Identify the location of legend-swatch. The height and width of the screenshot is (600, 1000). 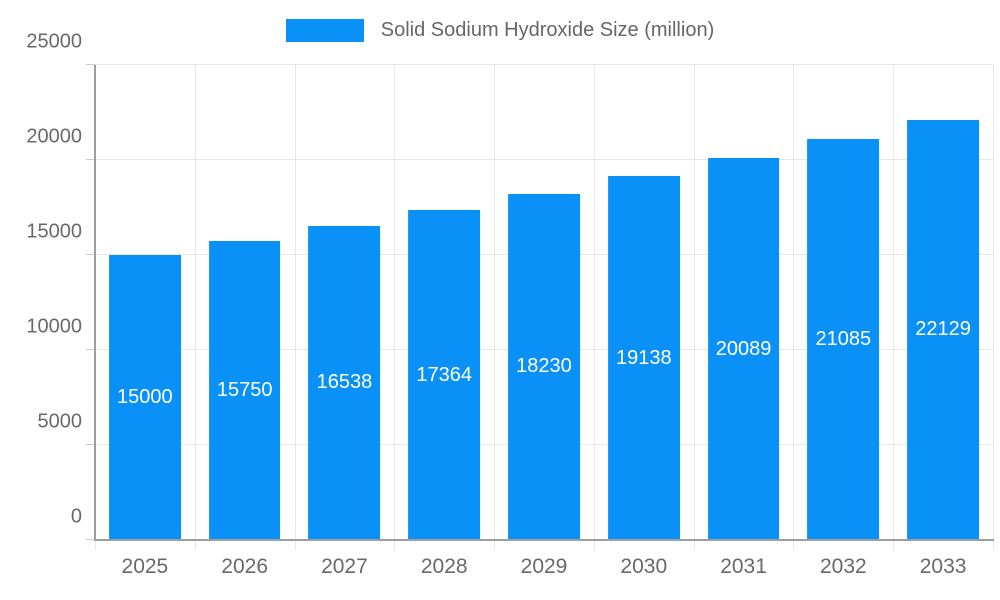
(324, 30).